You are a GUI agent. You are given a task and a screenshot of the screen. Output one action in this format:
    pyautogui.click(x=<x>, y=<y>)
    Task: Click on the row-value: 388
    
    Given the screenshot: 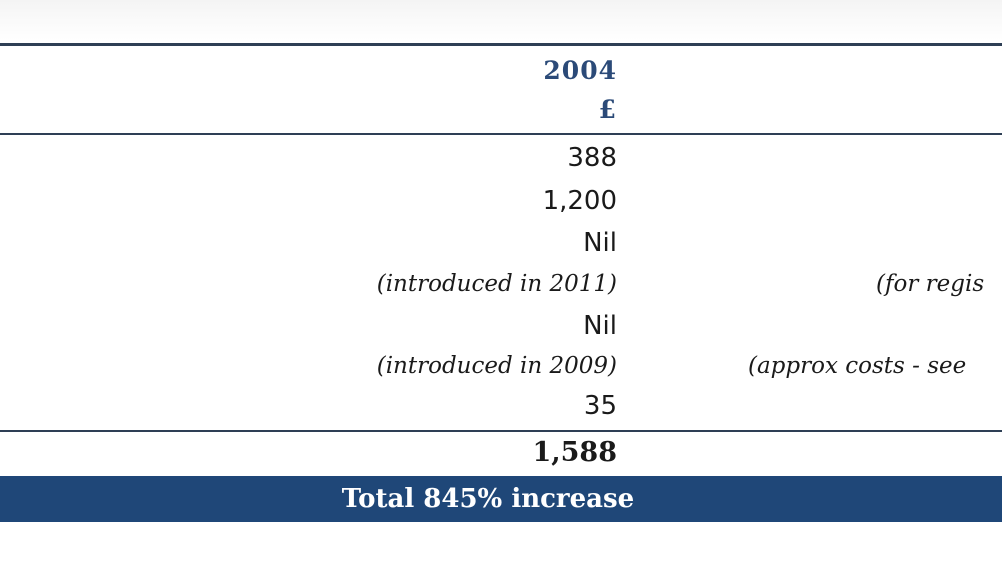 What is the action you would take?
    pyautogui.click(x=592, y=158)
    